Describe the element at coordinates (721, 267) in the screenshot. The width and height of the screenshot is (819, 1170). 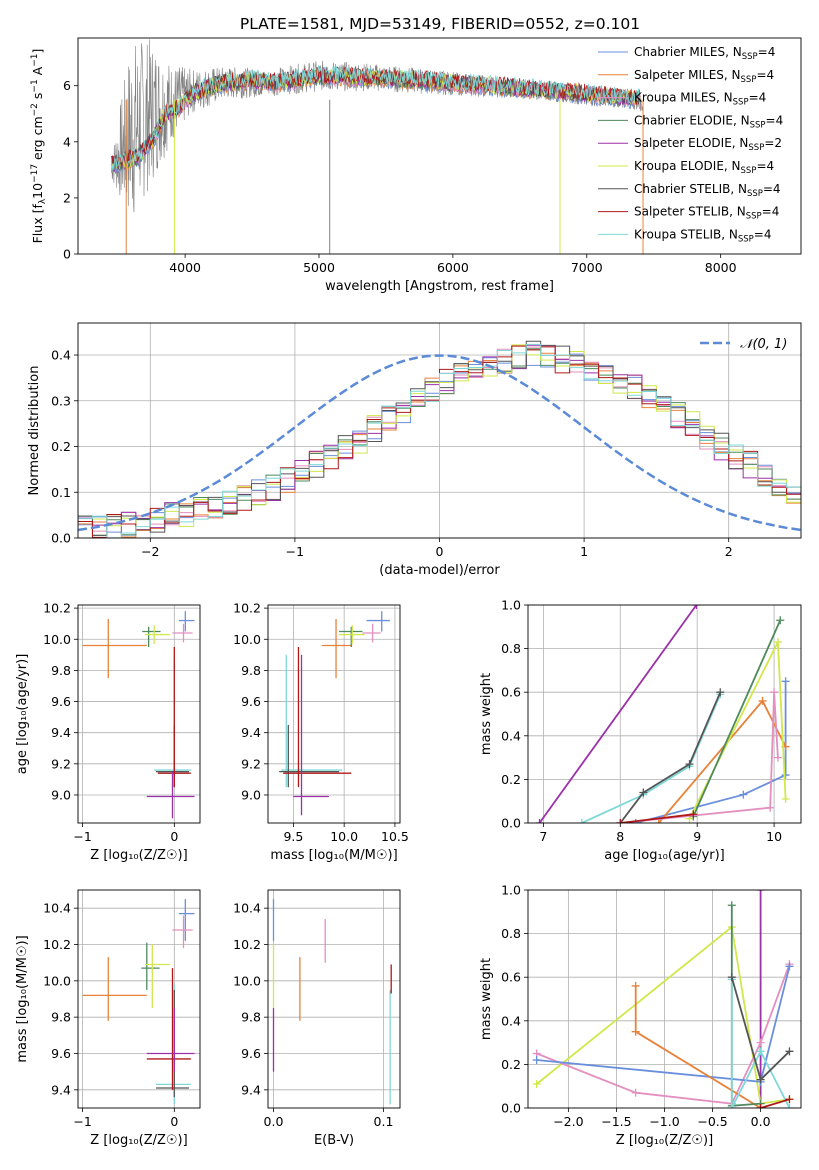
I see `x-tick-label: 8000` at that location.